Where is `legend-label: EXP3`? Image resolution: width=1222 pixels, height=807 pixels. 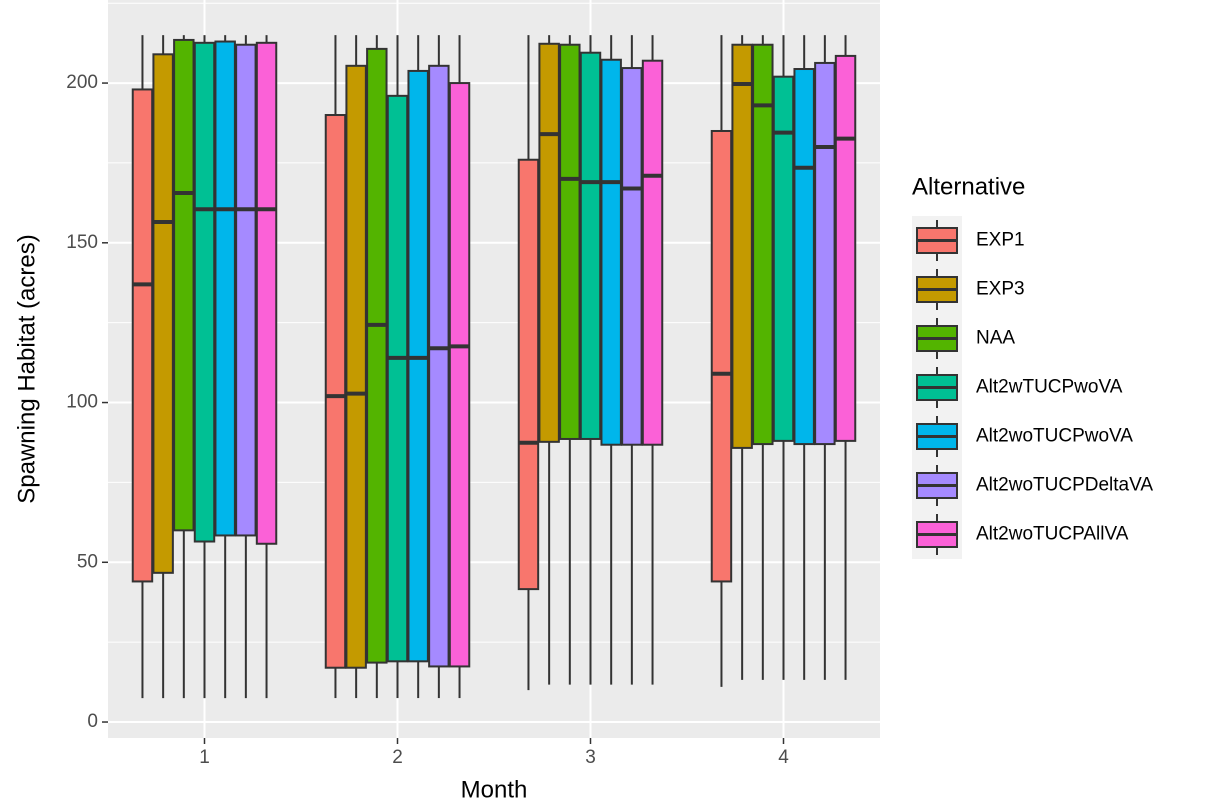 legend-label: EXP3 is located at coordinates (1000, 289).